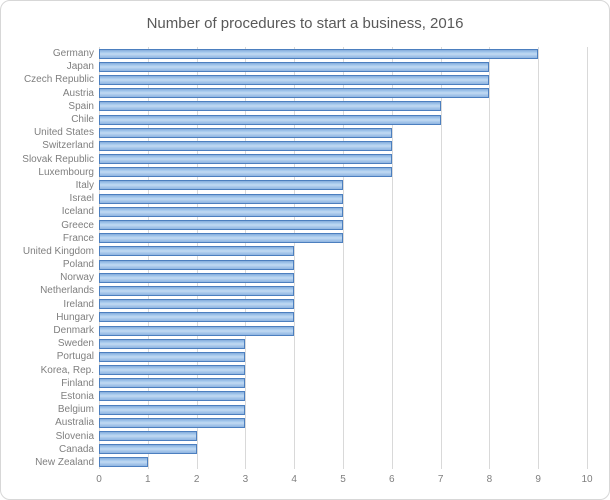  I want to click on x-tick-label: 8, so click(489, 479).